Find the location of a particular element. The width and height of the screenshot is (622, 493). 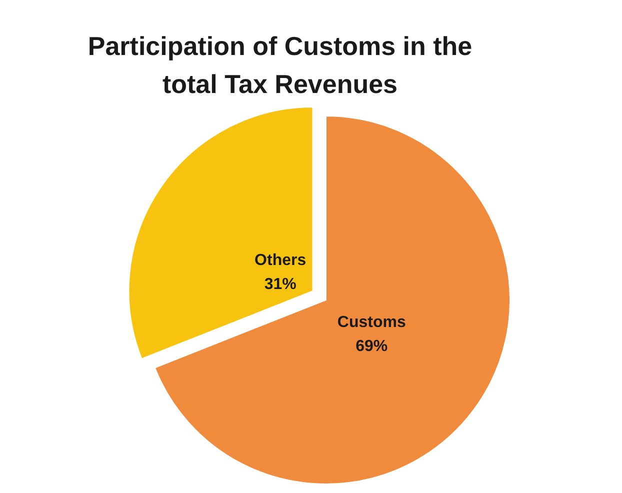

slice-label: Others is located at coordinates (280, 260).